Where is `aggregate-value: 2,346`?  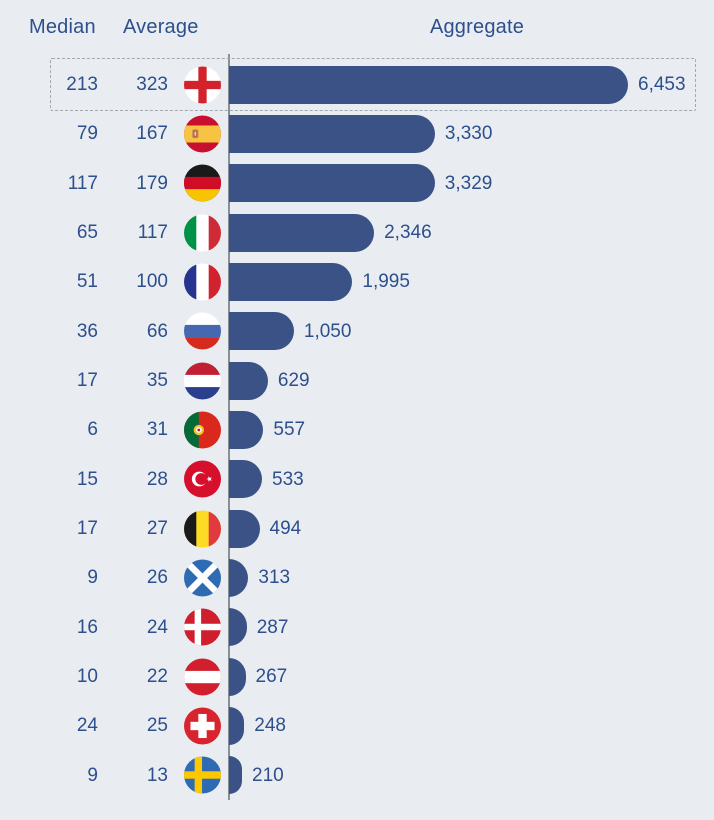
aggregate-value: 2,346 is located at coordinates (408, 233).